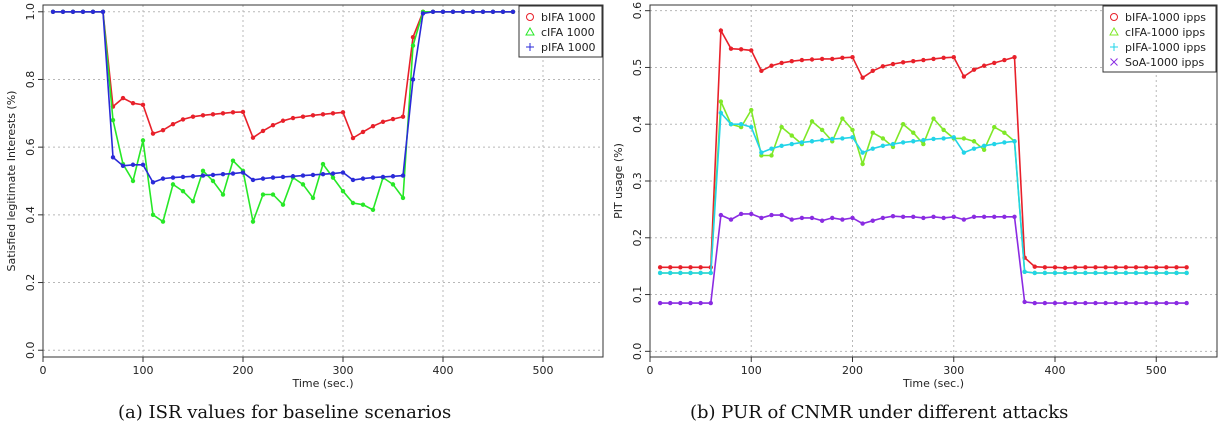  I want to click on legend-box, so click(1159, 39).